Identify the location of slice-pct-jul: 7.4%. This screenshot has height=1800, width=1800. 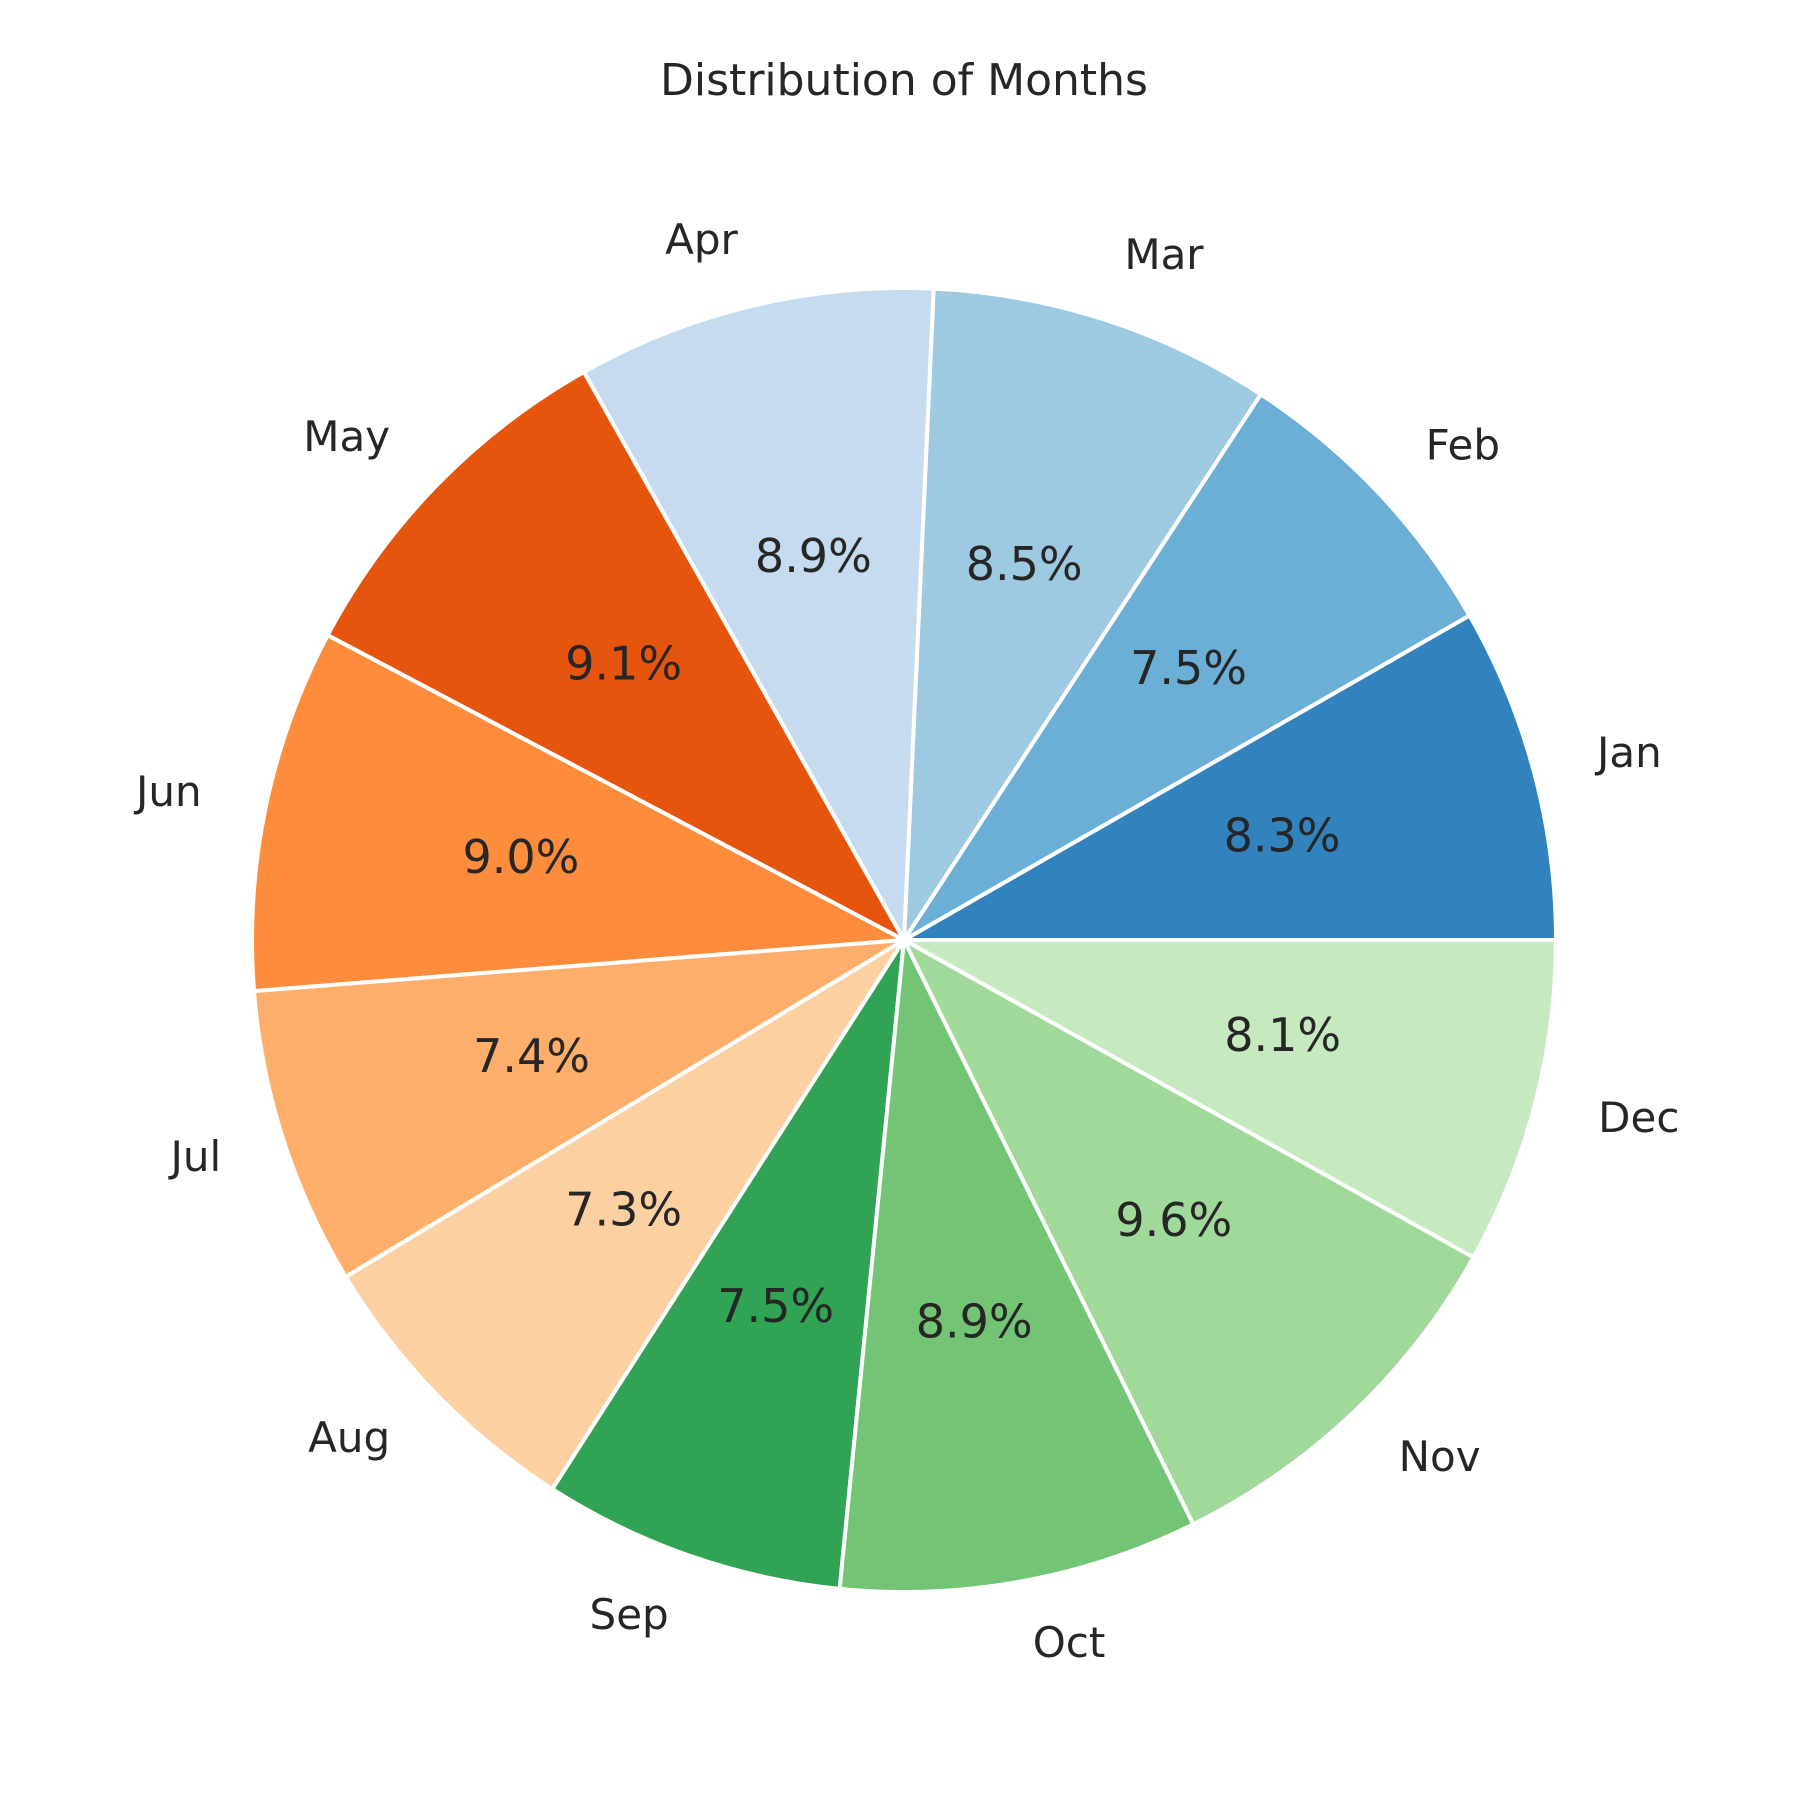
(531, 1056).